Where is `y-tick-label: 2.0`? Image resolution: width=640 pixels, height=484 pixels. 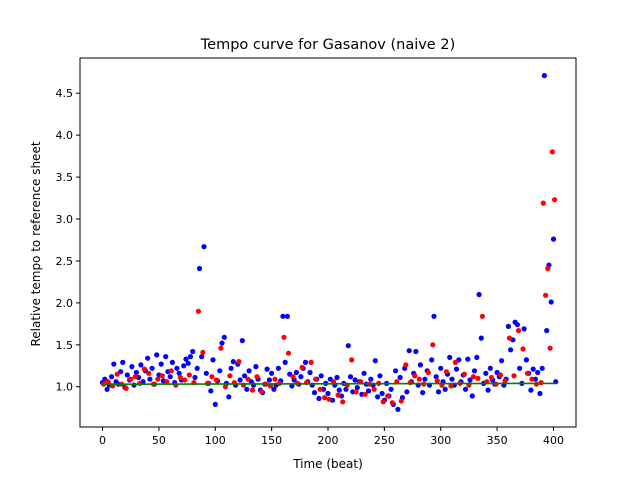
y-tick-label: 2.0 is located at coordinates (65, 303).